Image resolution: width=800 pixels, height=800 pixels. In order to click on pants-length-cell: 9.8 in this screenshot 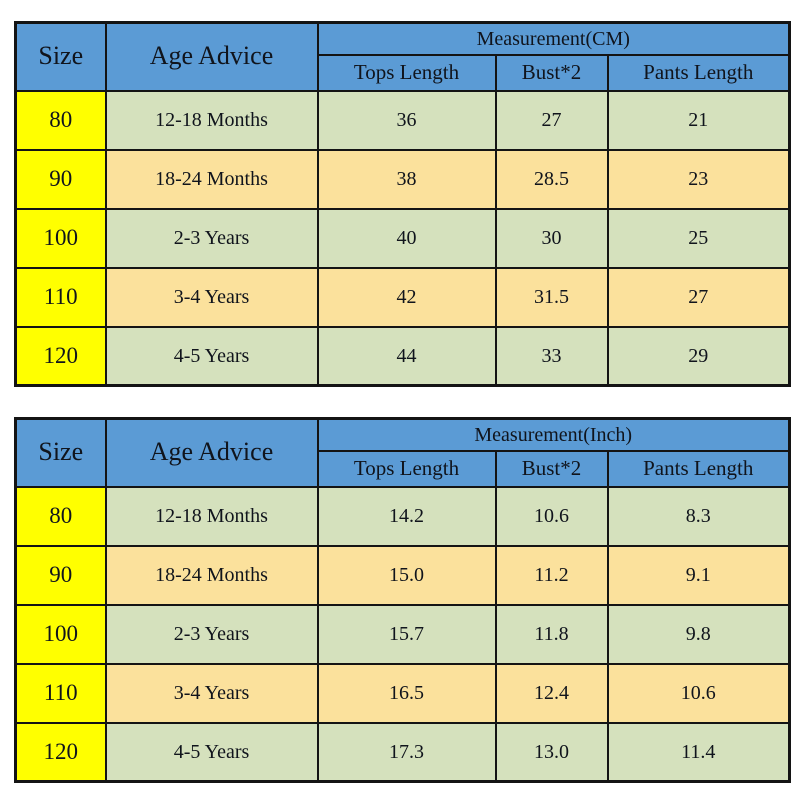, I will do `click(698, 634)`.